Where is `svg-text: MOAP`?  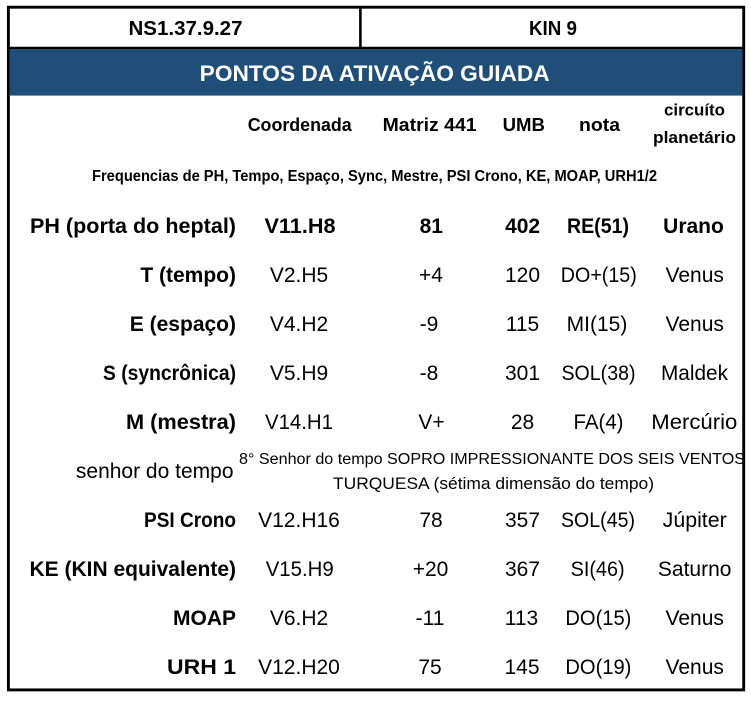
svg-text: MOAP is located at coordinates (204, 618).